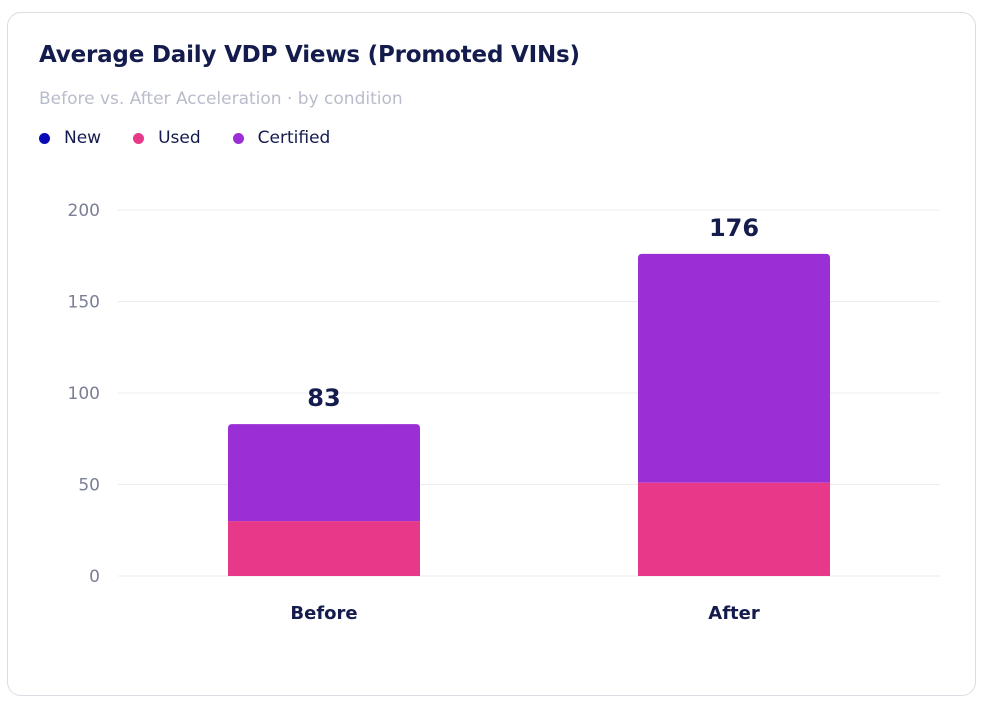 This screenshot has height=710, width=998. I want to click on x-category-label: After, so click(734, 613).